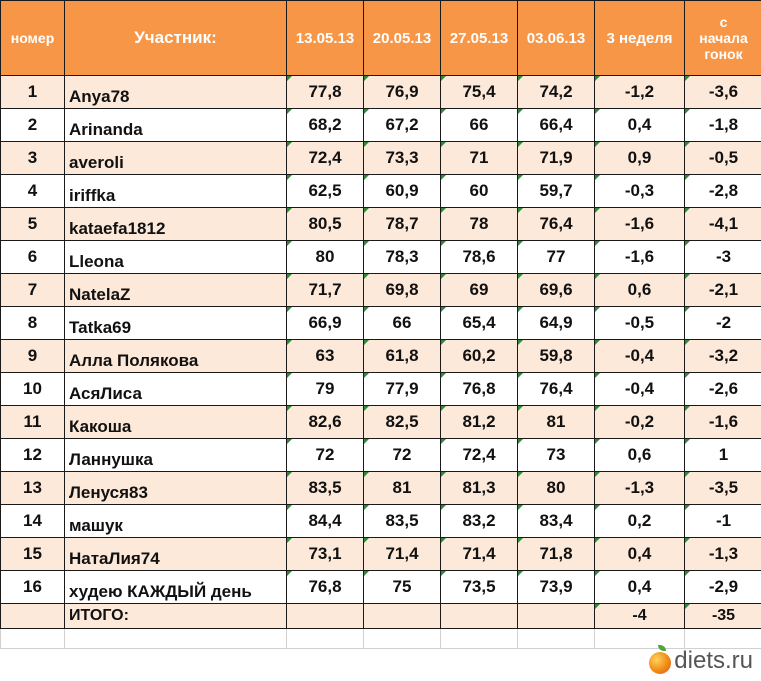  I want to click on cell-date-1: 76,8, so click(325, 587).